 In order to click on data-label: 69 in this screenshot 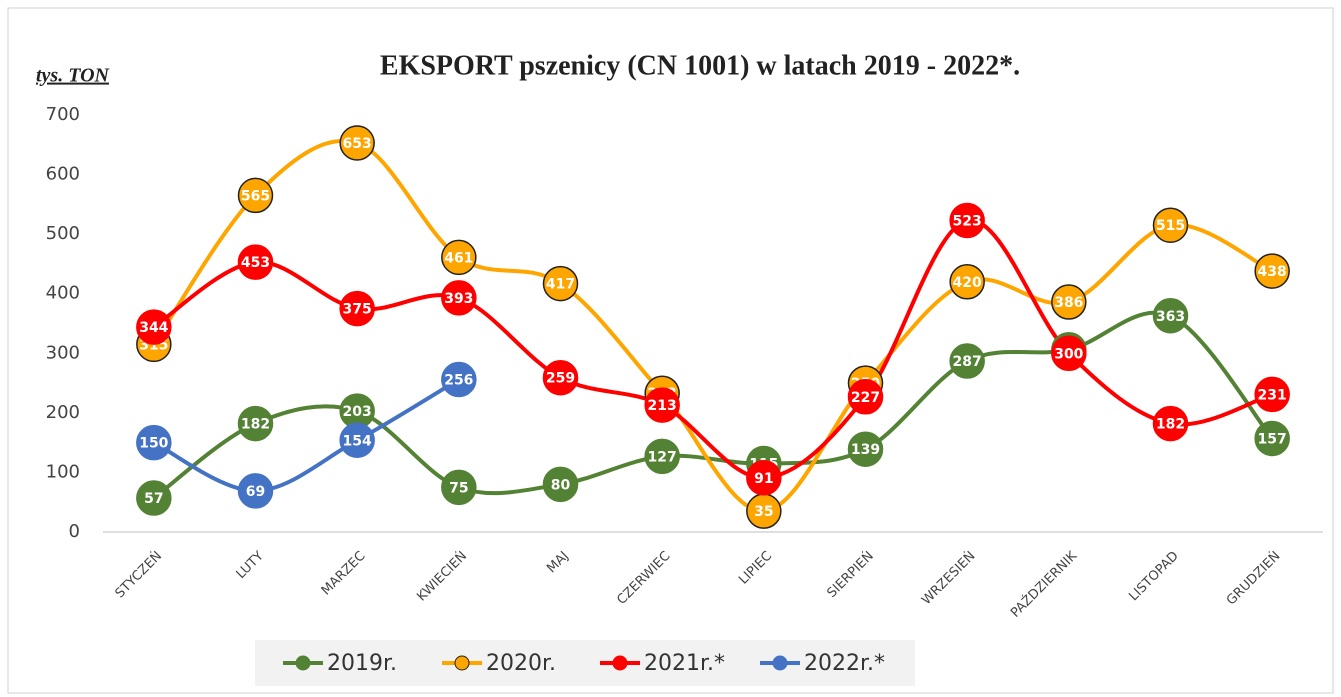, I will do `click(255, 492)`.